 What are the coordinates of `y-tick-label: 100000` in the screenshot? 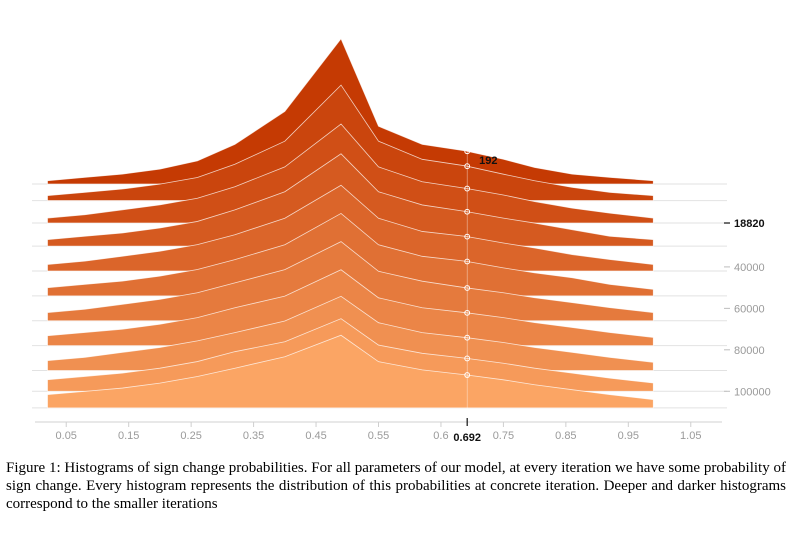 It's located at (752, 392).